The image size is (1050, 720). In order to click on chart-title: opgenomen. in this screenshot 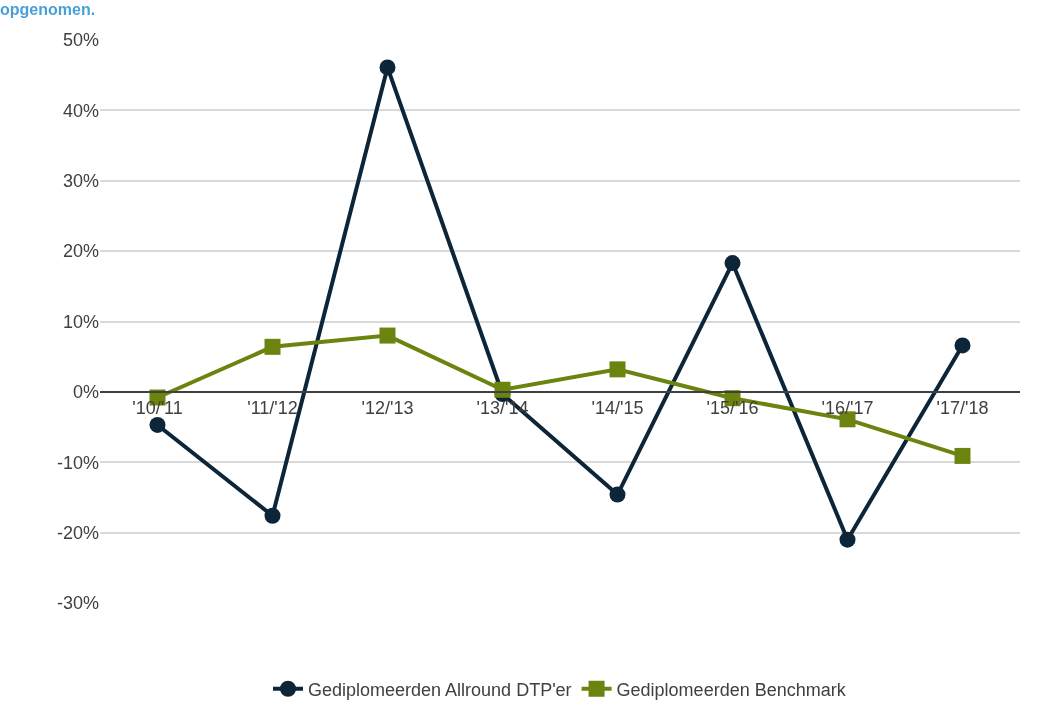, I will do `click(48, 9)`.